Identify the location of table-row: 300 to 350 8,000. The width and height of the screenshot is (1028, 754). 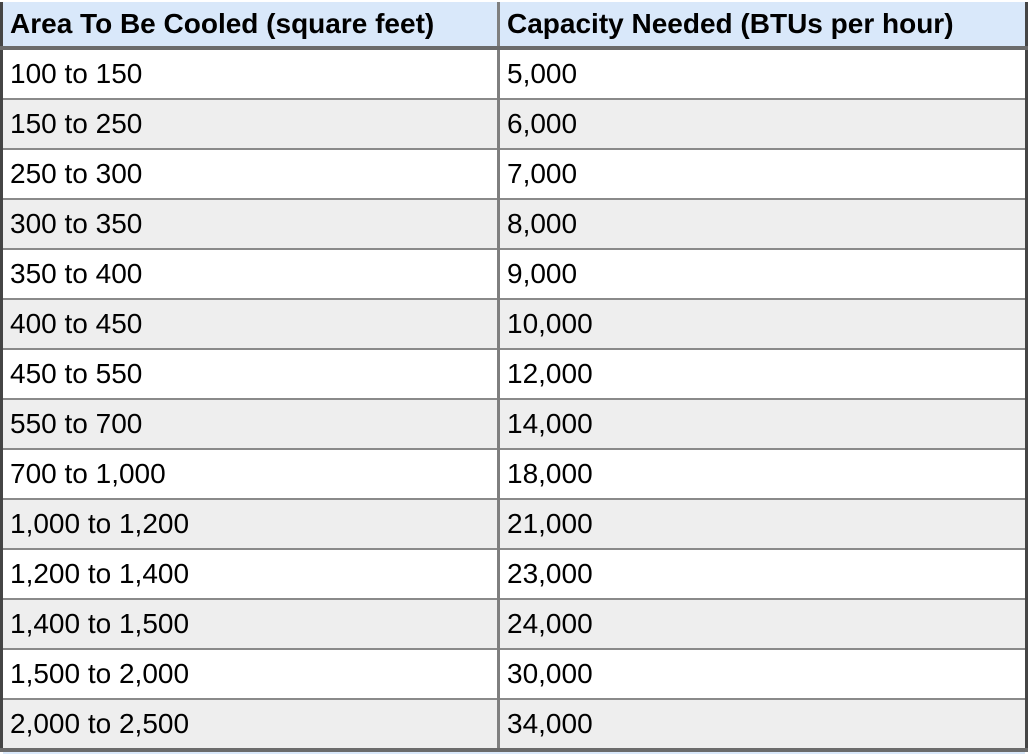
(514, 223).